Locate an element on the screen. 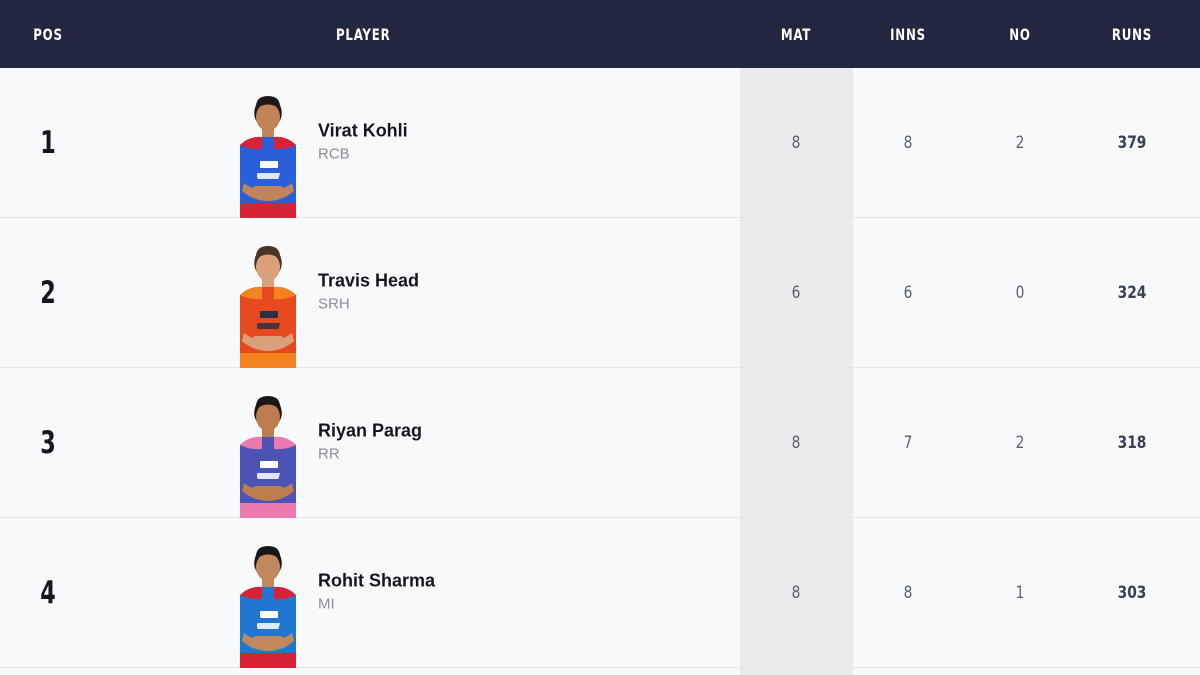 The image size is (1200, 675). player-cell: Virat Kohli RCB is located at coordinates (418, 143).